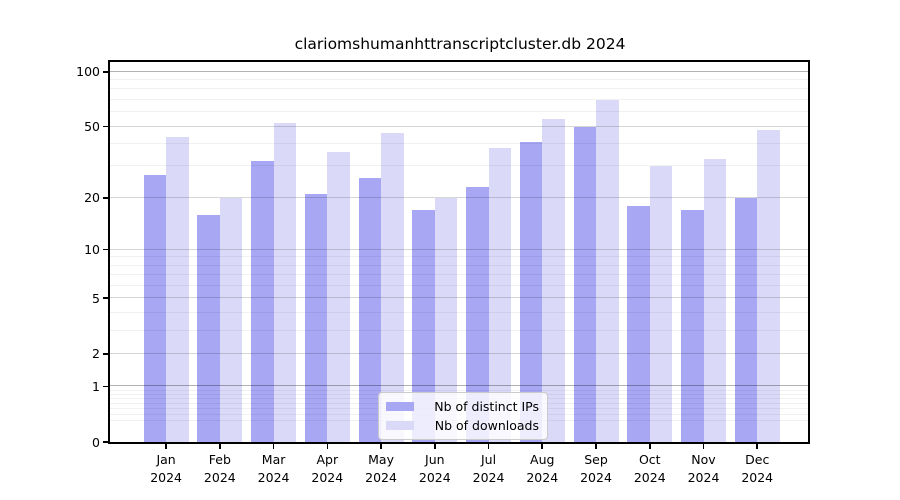 The width and height of the screenshot is (900, 500). I want to click on y-axis-label-10: 10, so click(92, 250).